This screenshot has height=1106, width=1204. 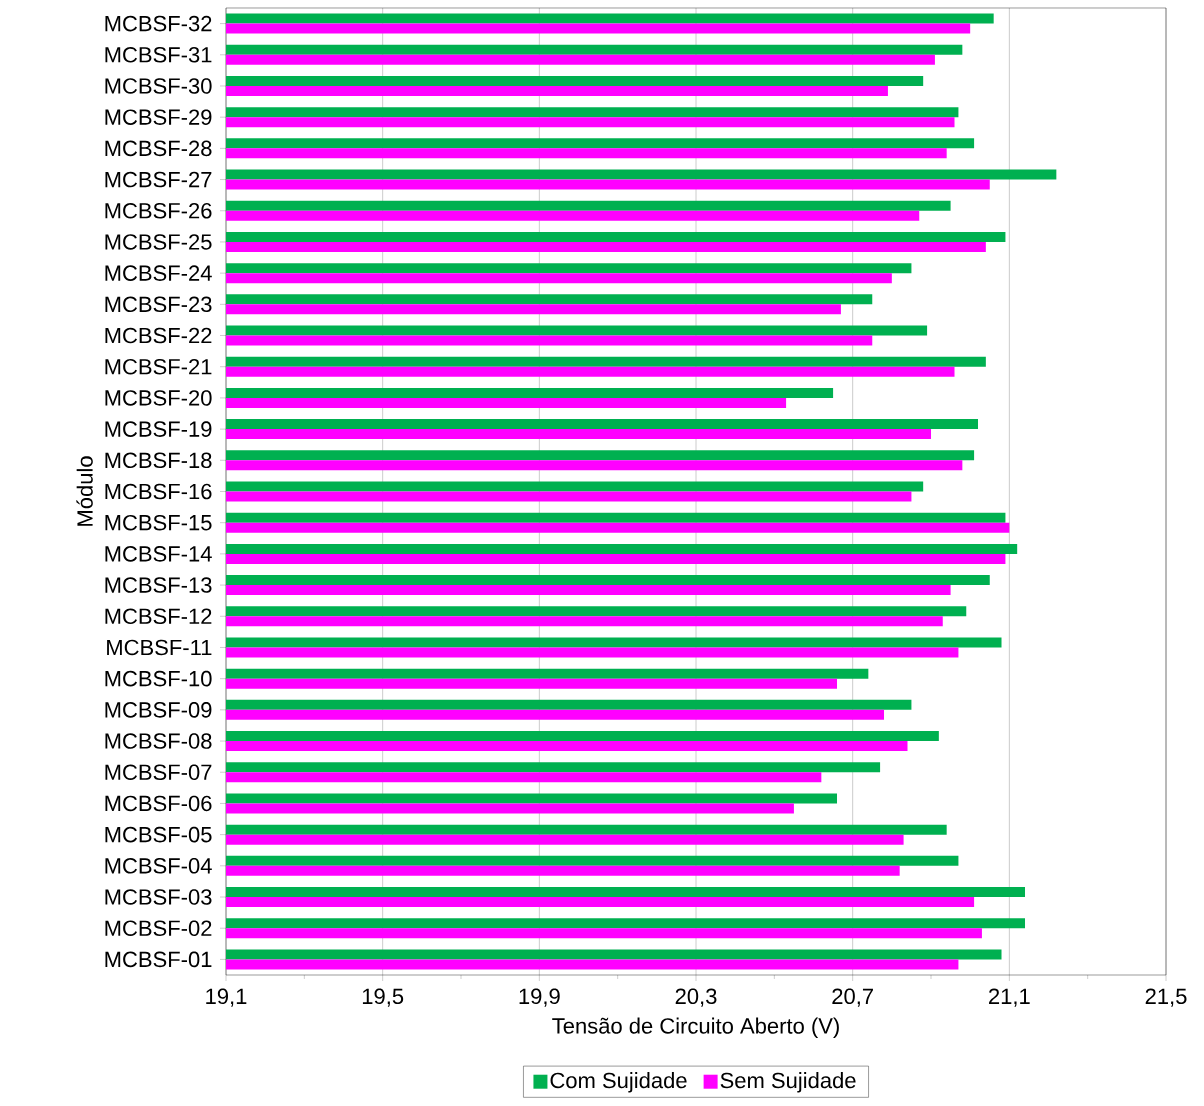 I want to click on y-tick-label: MCBSF-22, so click(x=158, y=335).